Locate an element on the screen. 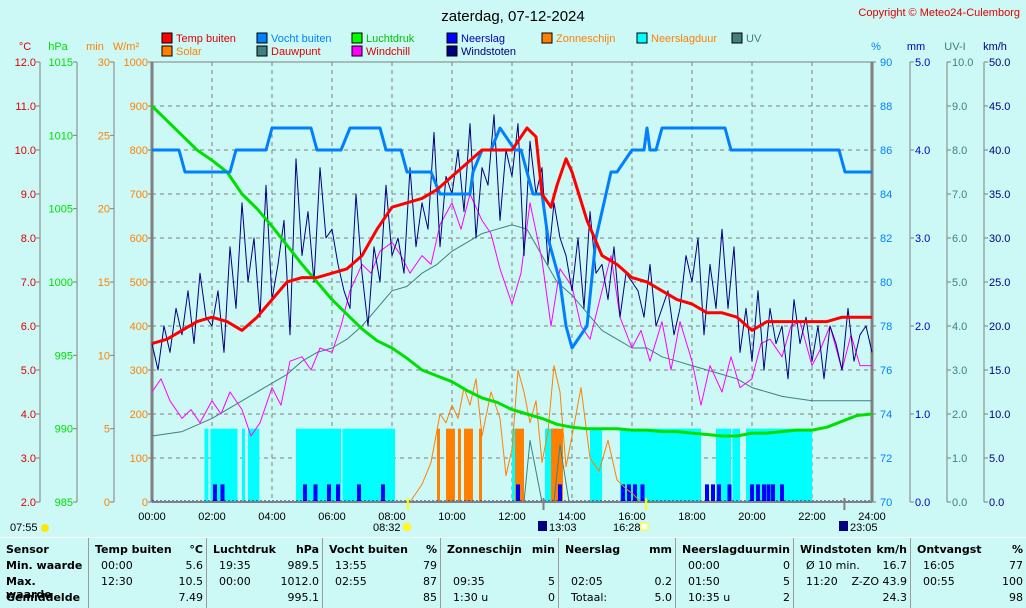  stats-value: °C is located at coordinates (196, 549).